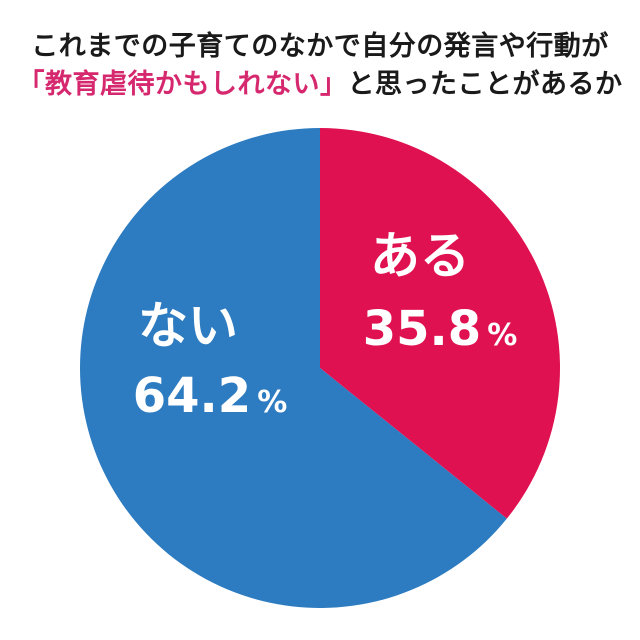 The width and height of the screenshot is (640, 640). What do you see at coordinates (440, 329) in the screenshot?
I see `slice-value-aru: 35.8%` at bounding box center [440, 329].